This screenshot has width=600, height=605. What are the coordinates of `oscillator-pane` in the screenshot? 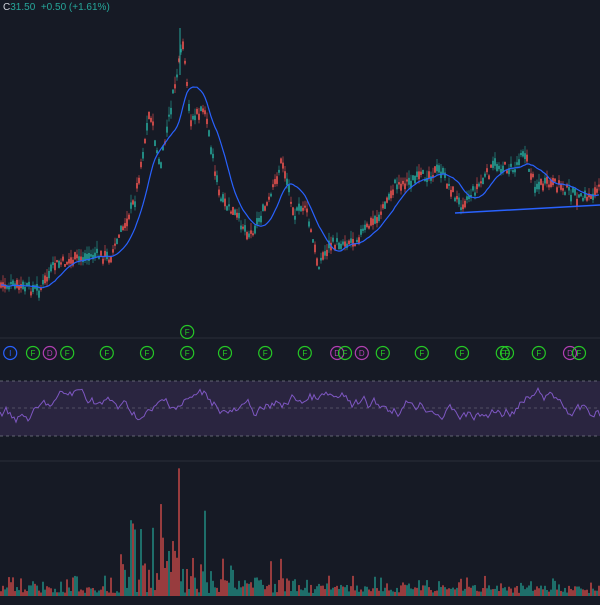 It's located at (300, 408).